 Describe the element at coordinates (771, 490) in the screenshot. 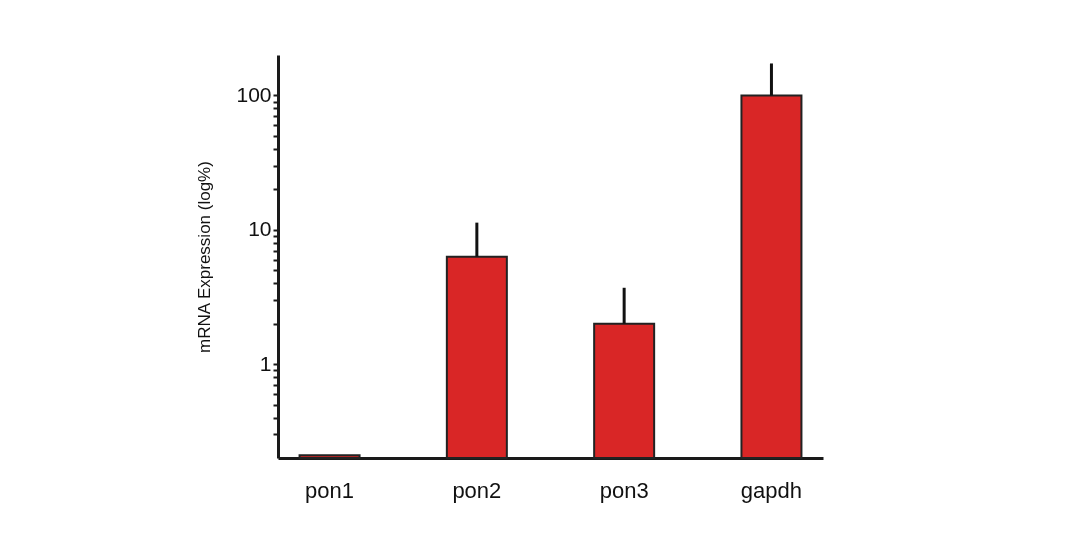

I see `x-tick-label: gapdh` at that location.